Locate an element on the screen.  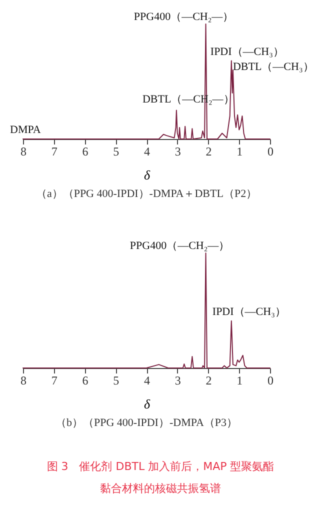
text: （b）（PPG 400-IPDI）-DMPA（P3） is located at coordinates (146, 423).